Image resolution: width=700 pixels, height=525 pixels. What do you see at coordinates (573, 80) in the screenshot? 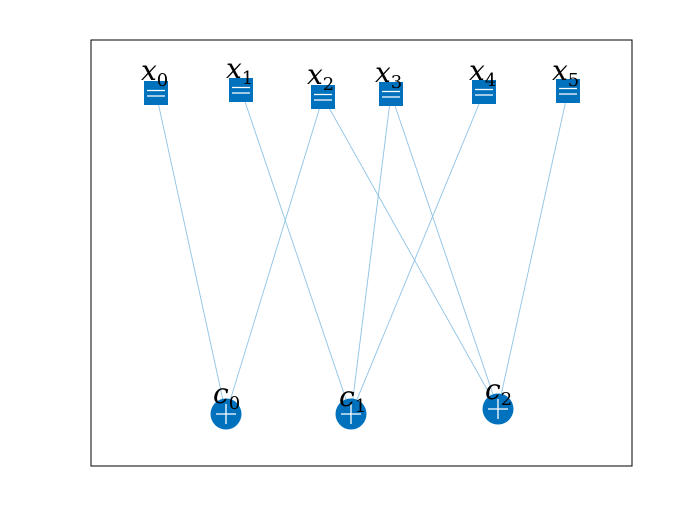
I see `node-label-subscript: 5` at bounding box center [573, 80].